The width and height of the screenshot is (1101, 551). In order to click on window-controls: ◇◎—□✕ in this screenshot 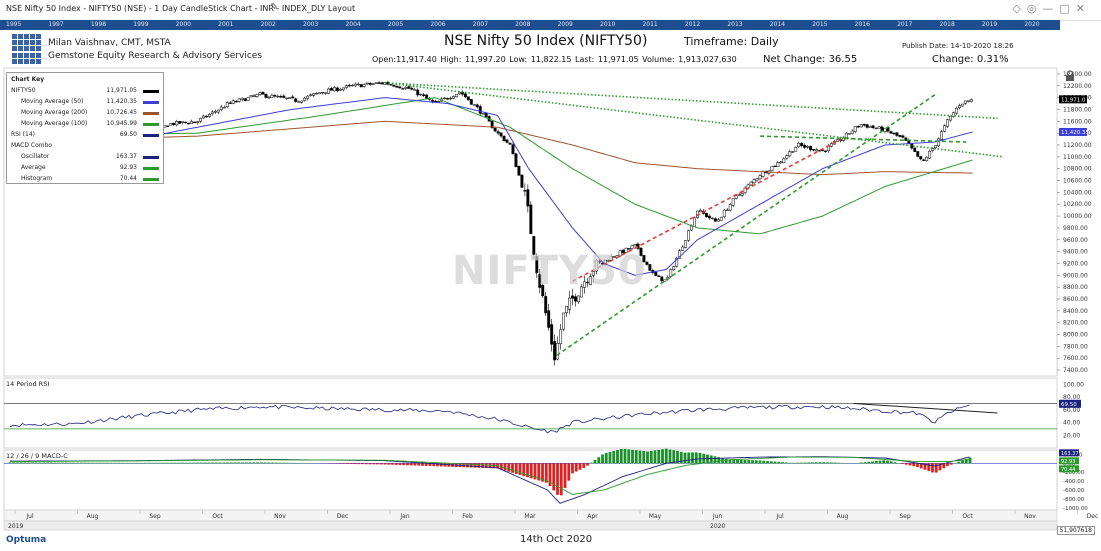, I will do `click(1051, 8)`.